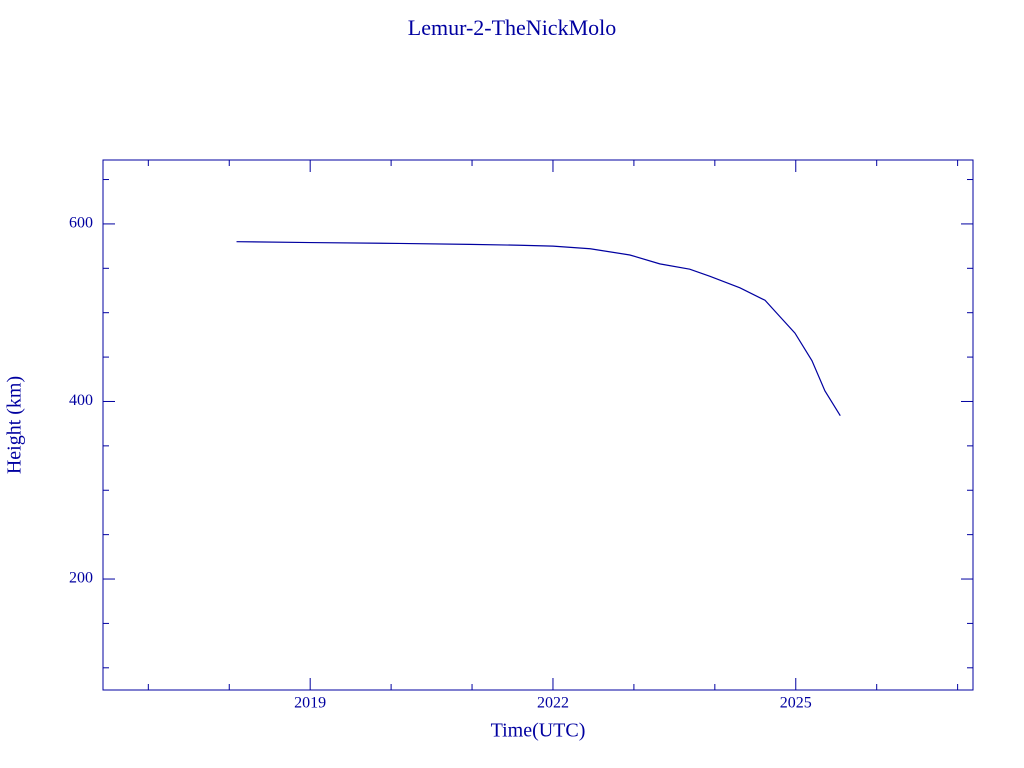 The height and width of the screenshot is (768, 1024). What do you see at coordinates (512, 27) in the screenshot?
I see `chart-title: Lemur-2-TheNickMolo` at bounding box center [512, 27].